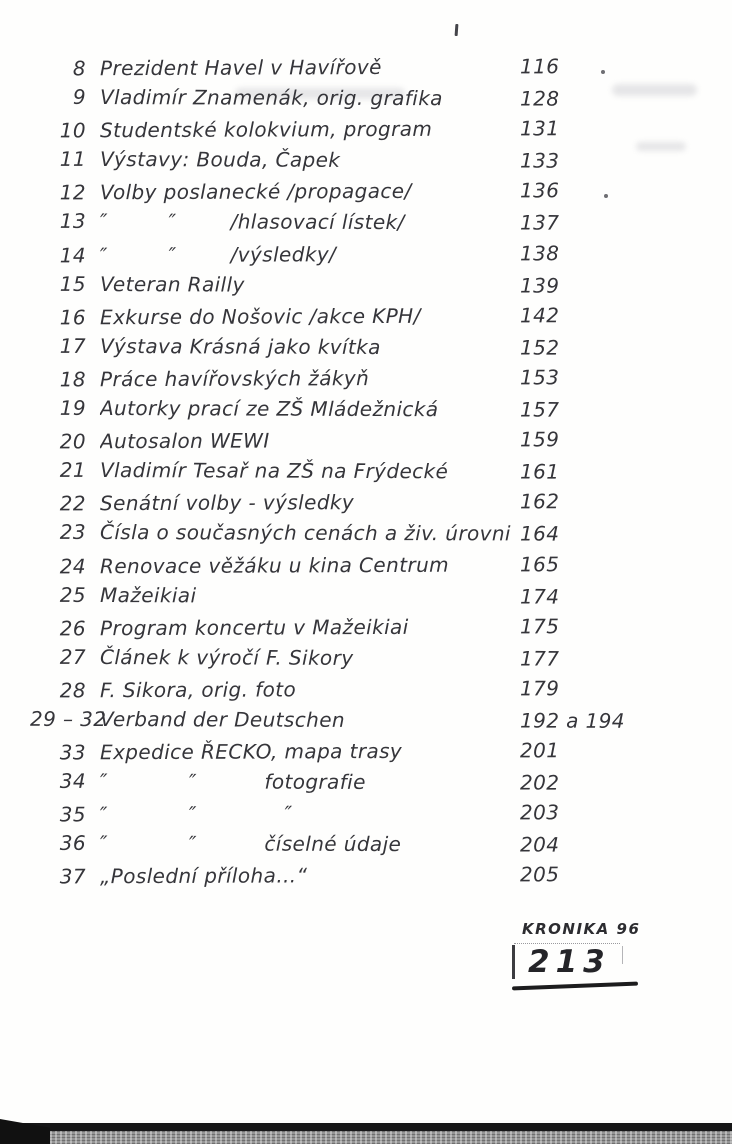 Image resolution: width=732 pixels, height=1144 pixels. What do you see at coordinates (381, 503) in the screenshot?
I see `toc-entry: 22 Senátní volby - výsledky 162` at bounding box center [381, 503].